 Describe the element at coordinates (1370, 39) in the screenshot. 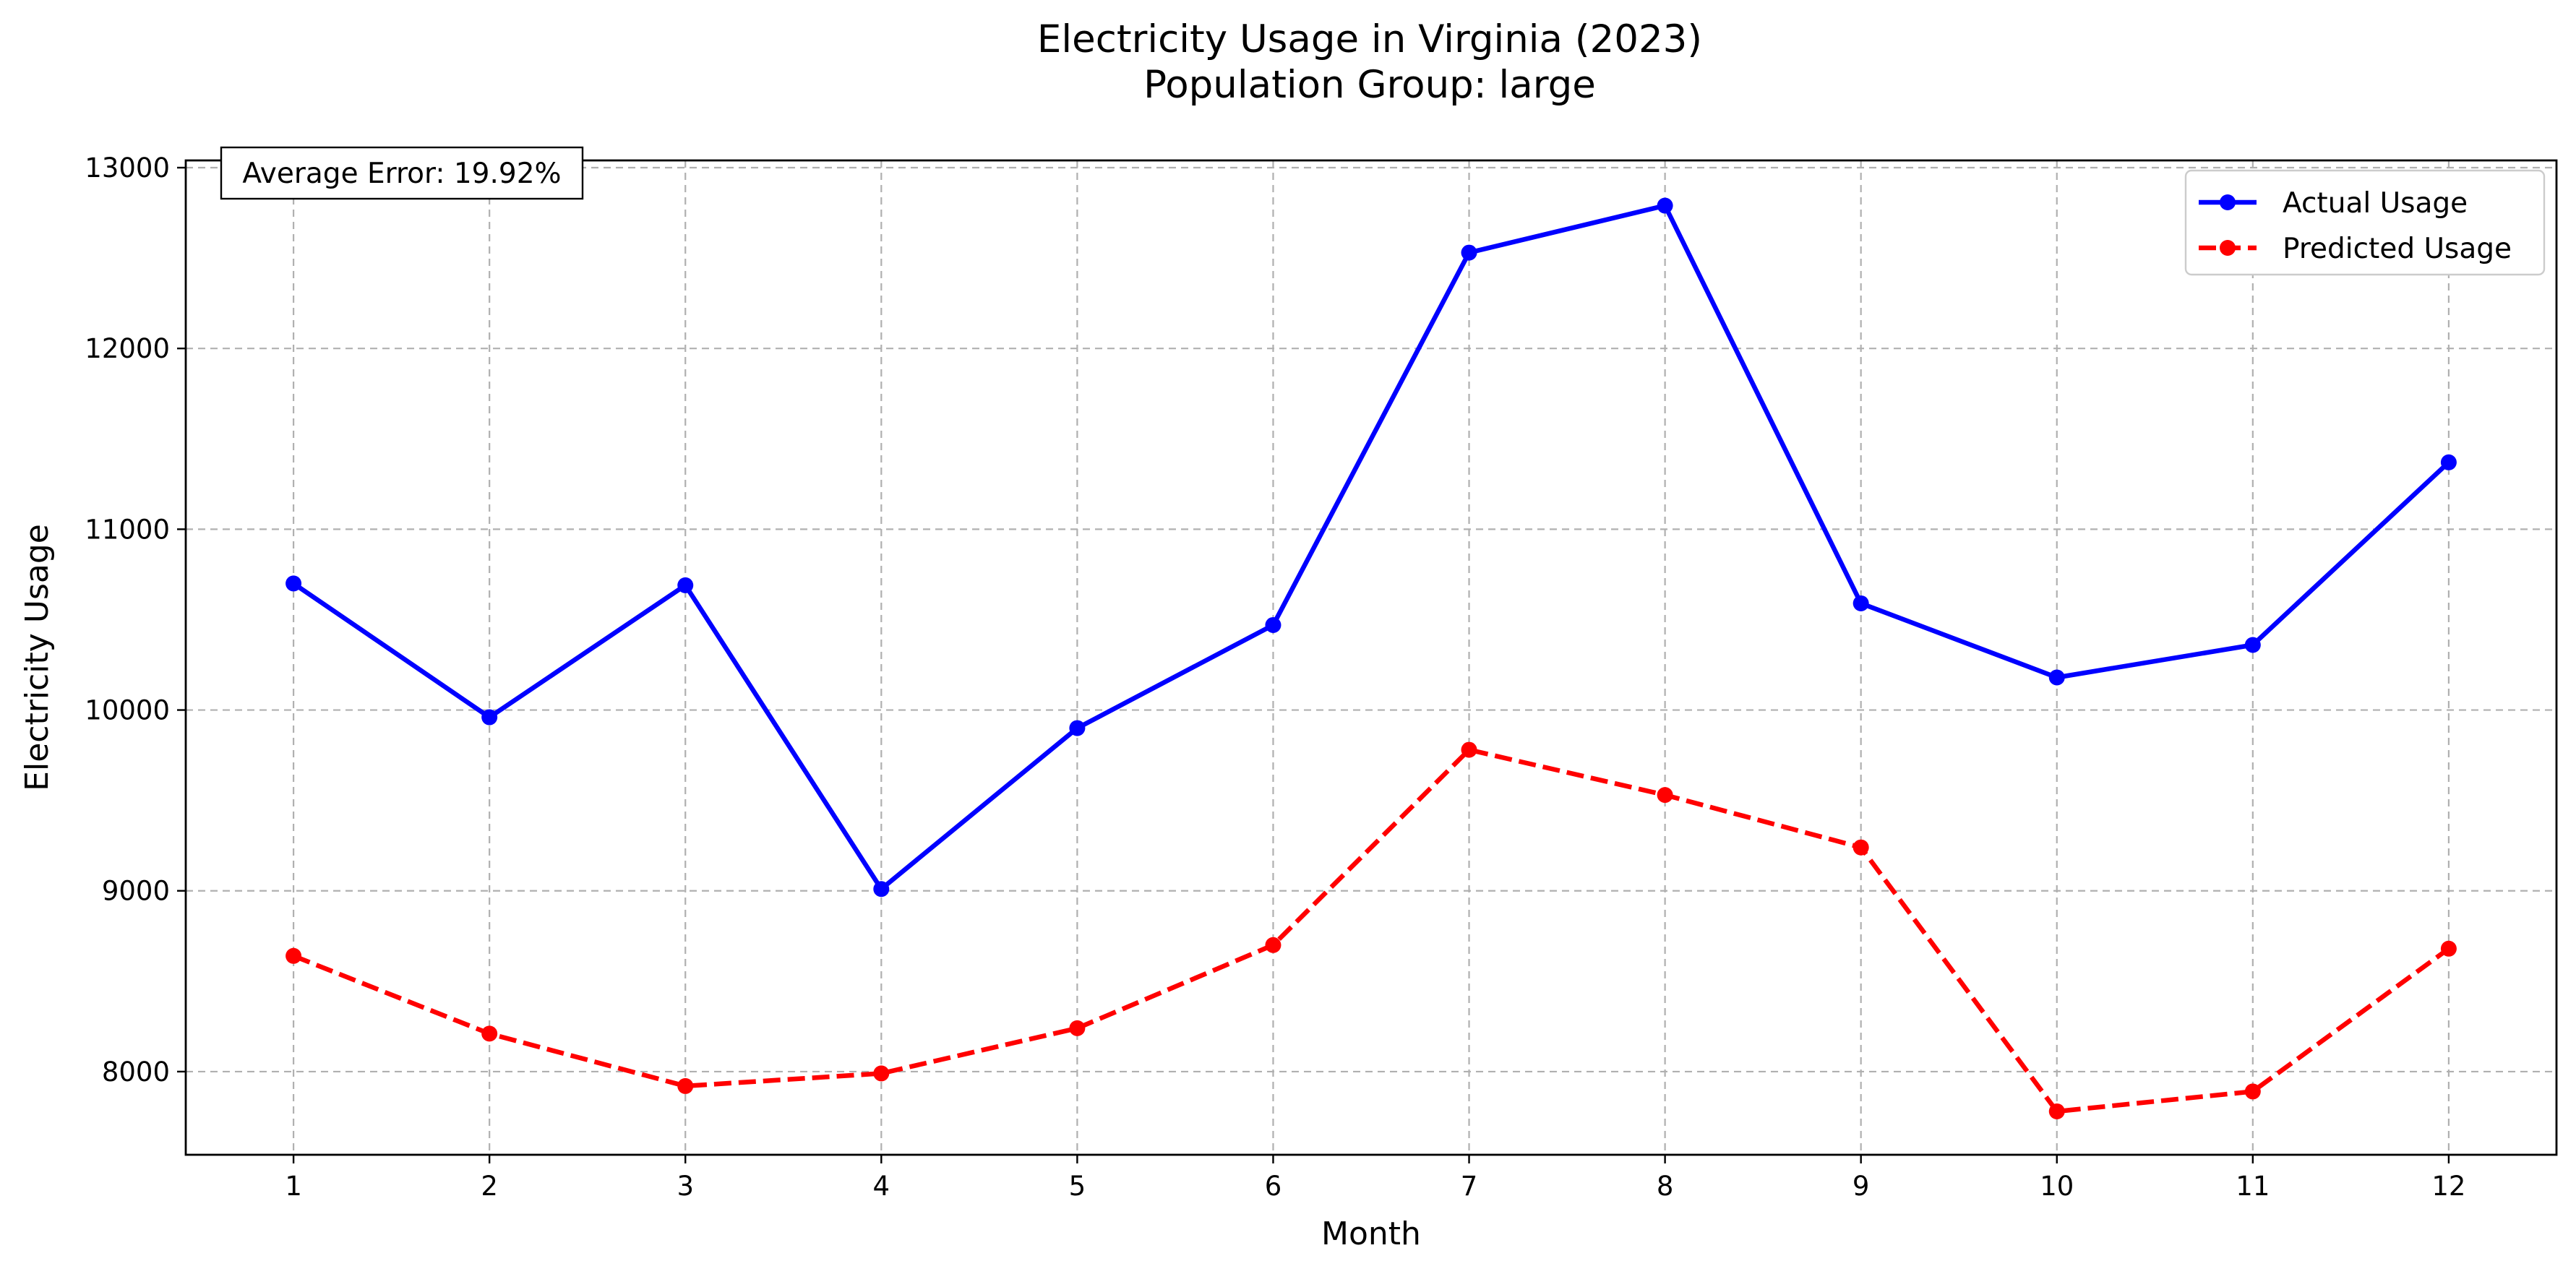

I see `chart-title: Electricity Usage in Virginia (2023)` at that location.